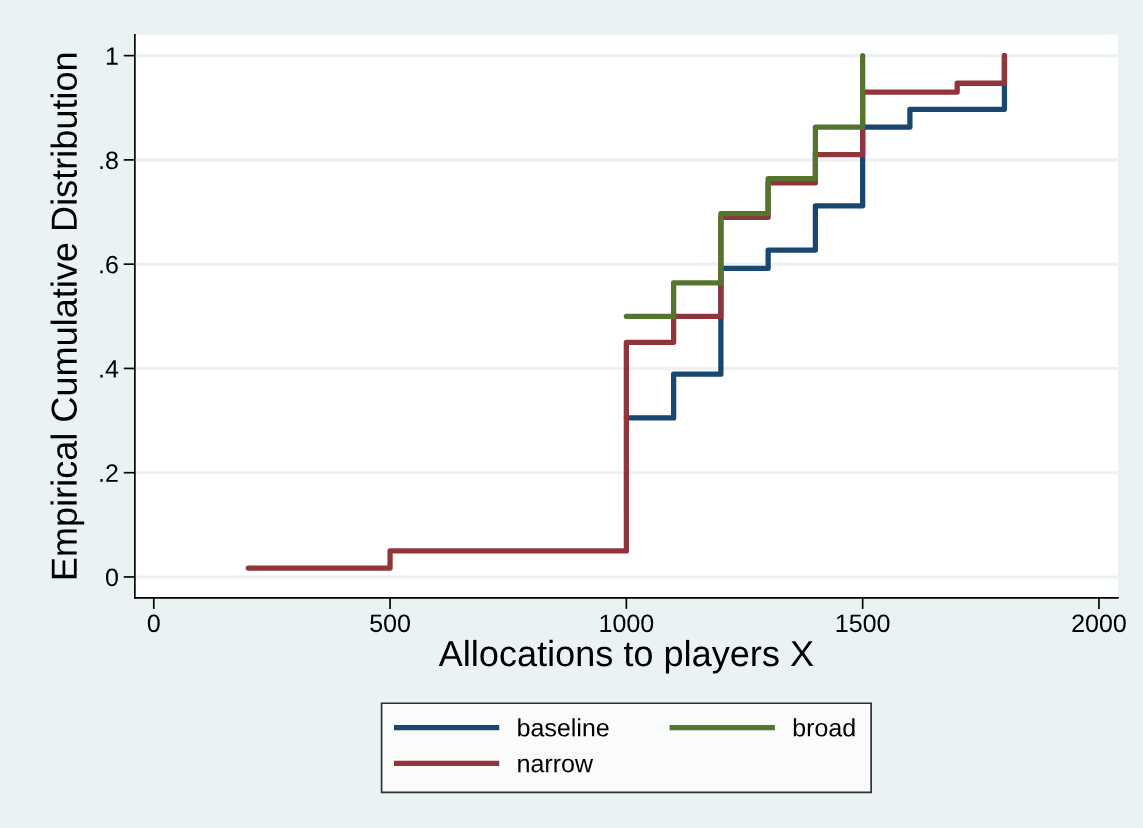 The image size is (1143, 828). I want to click on x-tick-label: 500, so click(390, 623).